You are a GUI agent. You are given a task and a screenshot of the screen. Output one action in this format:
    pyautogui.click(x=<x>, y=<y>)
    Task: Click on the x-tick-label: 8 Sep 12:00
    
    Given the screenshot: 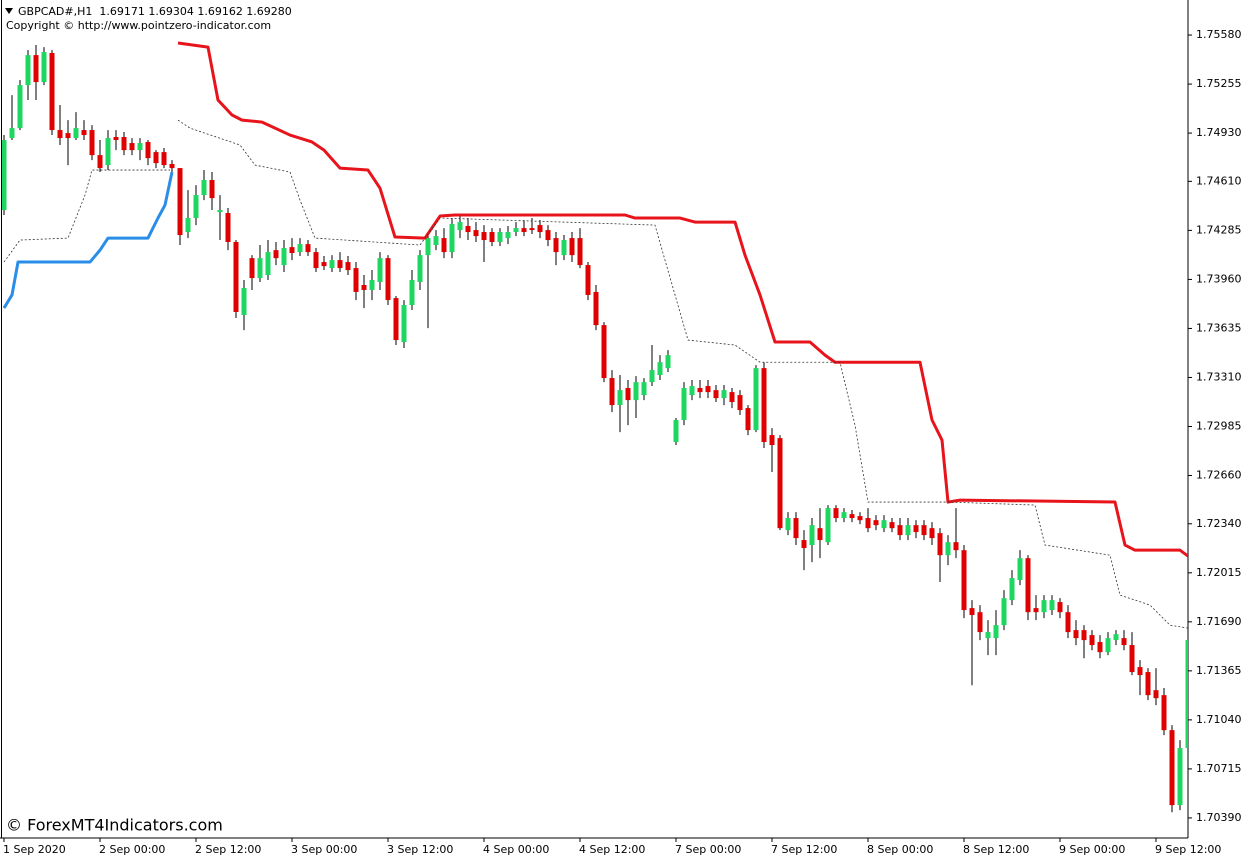 What is the action you would take?
    pyautogui.click(x=996, y=849)
    